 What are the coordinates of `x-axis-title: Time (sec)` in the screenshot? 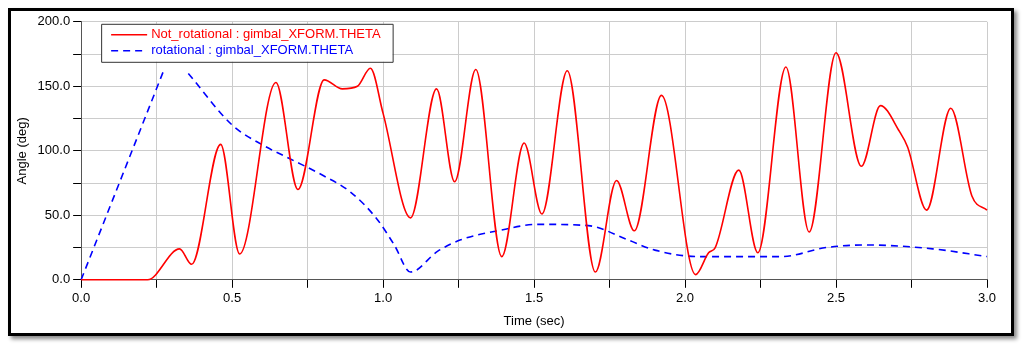 It's located at (534, 320).